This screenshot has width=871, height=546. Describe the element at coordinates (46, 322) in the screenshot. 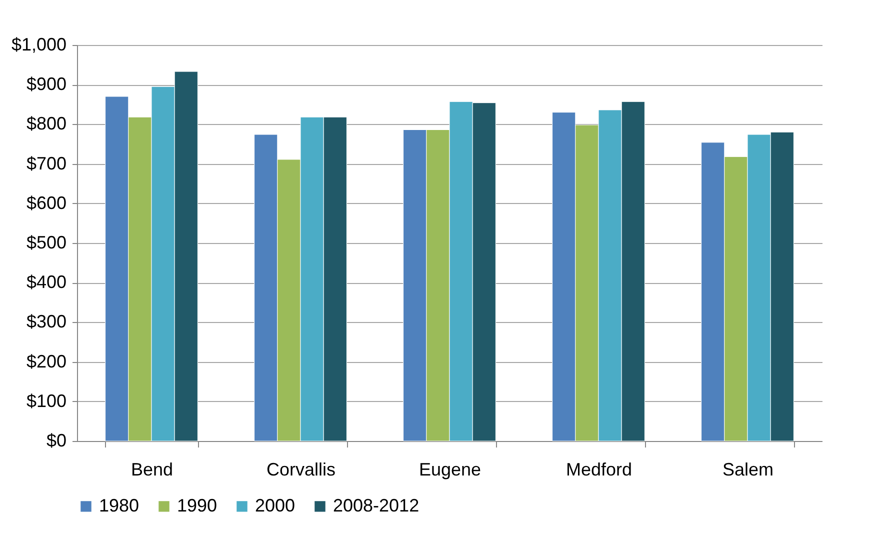

I see `y-tick-label: $300` at that location.